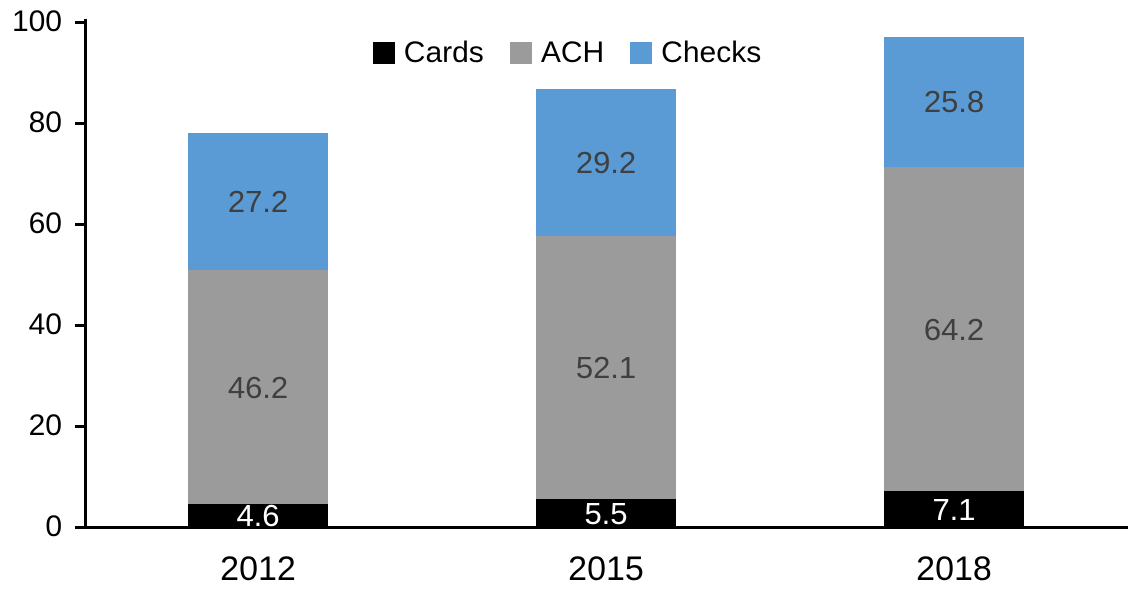 Image resolution: width=1134 pixels, height=599 pixels. I want to click on legend-item-cards: Cards, so click(428, 52).